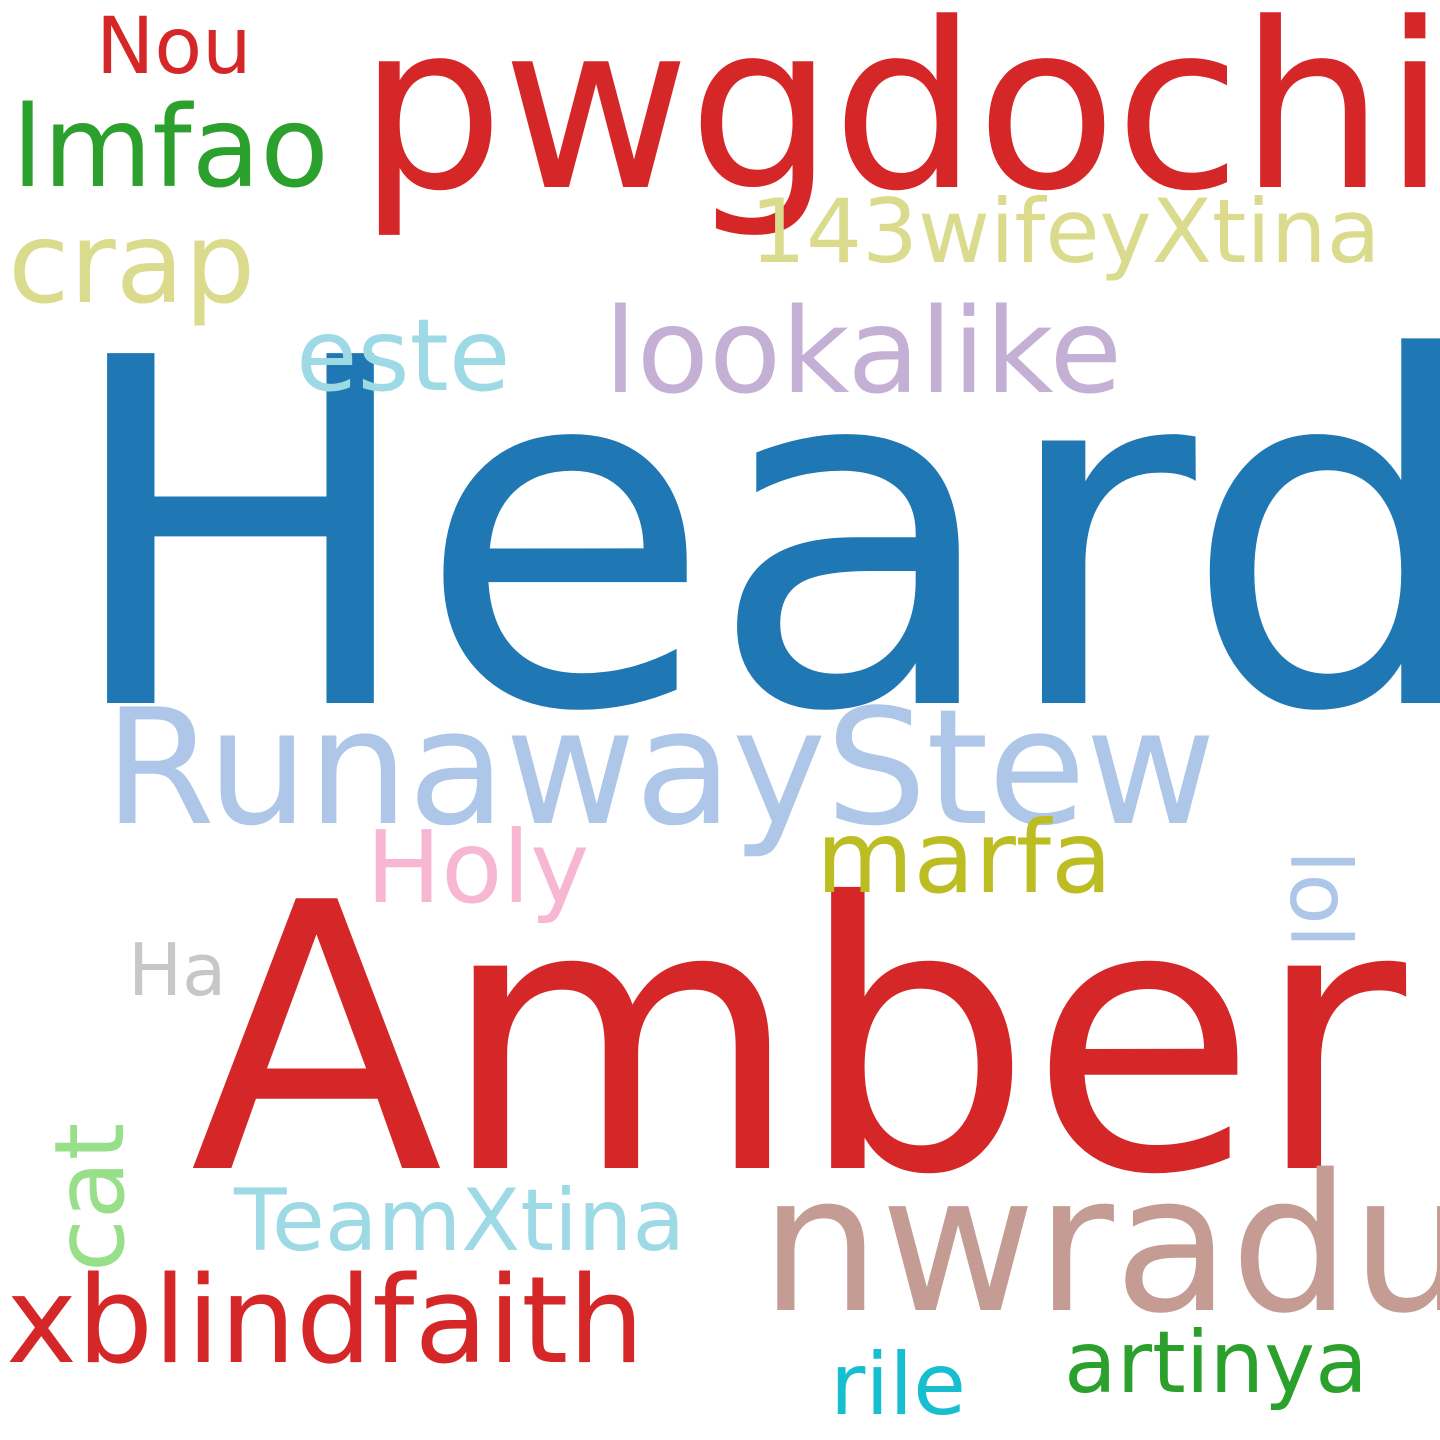  What do you see at coordinates (1216, 1363) in the screenshot?
I see `word-artinya: artinya` at bounding box center [1216, 1363].